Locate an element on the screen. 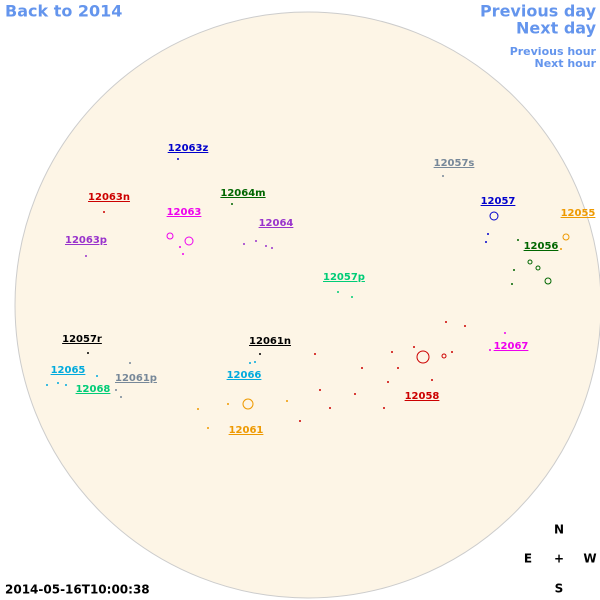 The image size is (600, 600). region-label: 12061 is located at coordinates (246, 430).